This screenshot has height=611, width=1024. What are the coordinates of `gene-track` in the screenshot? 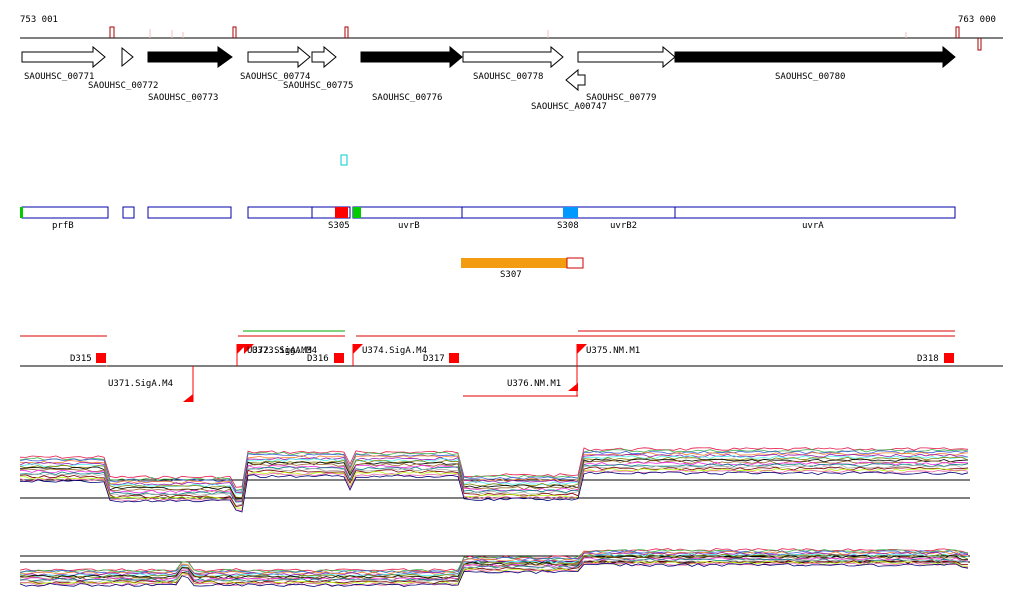 It's located at (488, 68).